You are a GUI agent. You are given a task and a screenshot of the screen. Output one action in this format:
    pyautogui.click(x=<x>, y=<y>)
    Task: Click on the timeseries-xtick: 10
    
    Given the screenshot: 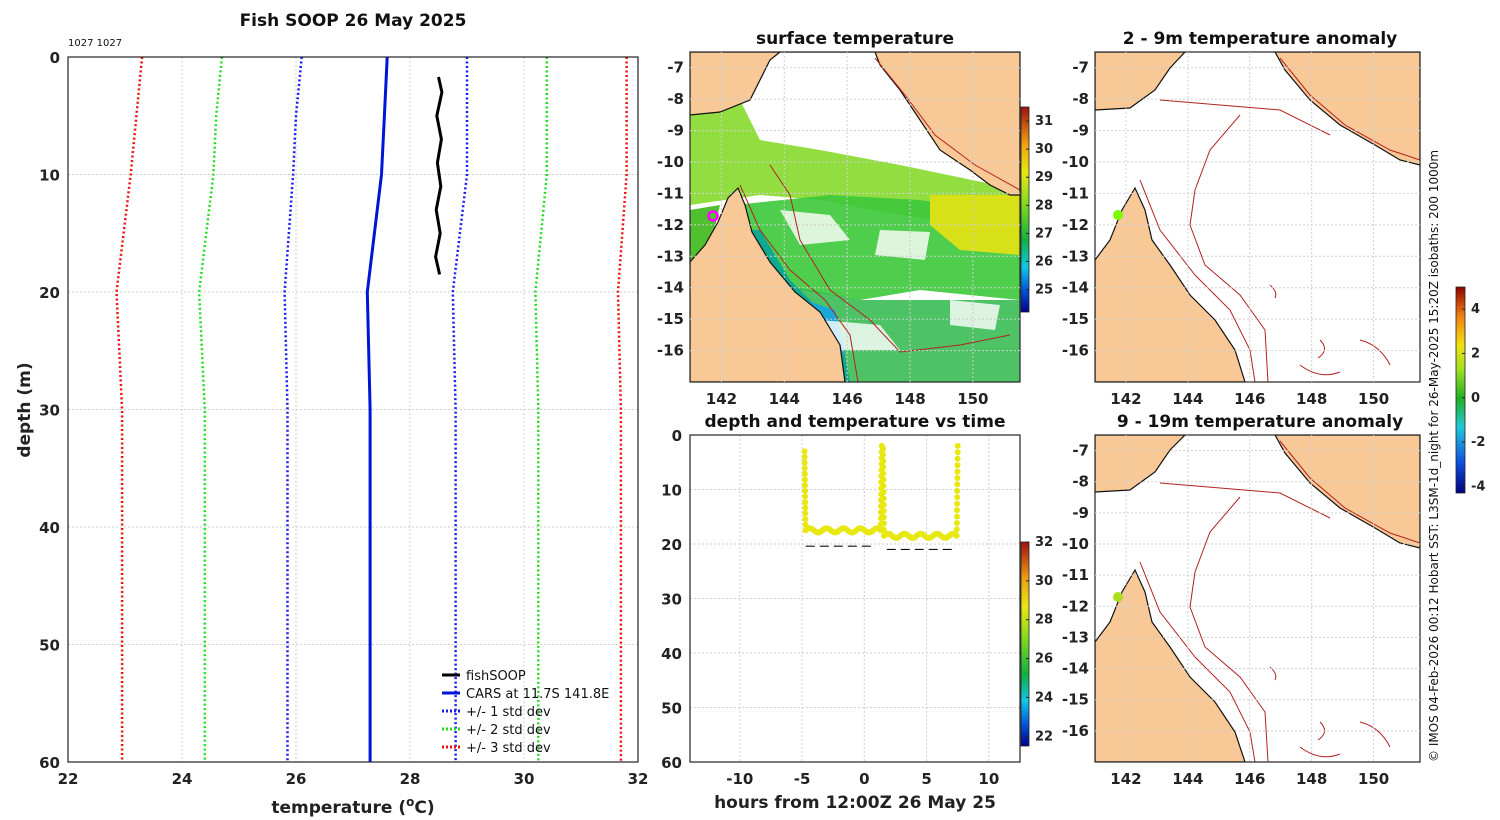 What is the action you would take?
    pyautogui.click(x=988, y=779)
    